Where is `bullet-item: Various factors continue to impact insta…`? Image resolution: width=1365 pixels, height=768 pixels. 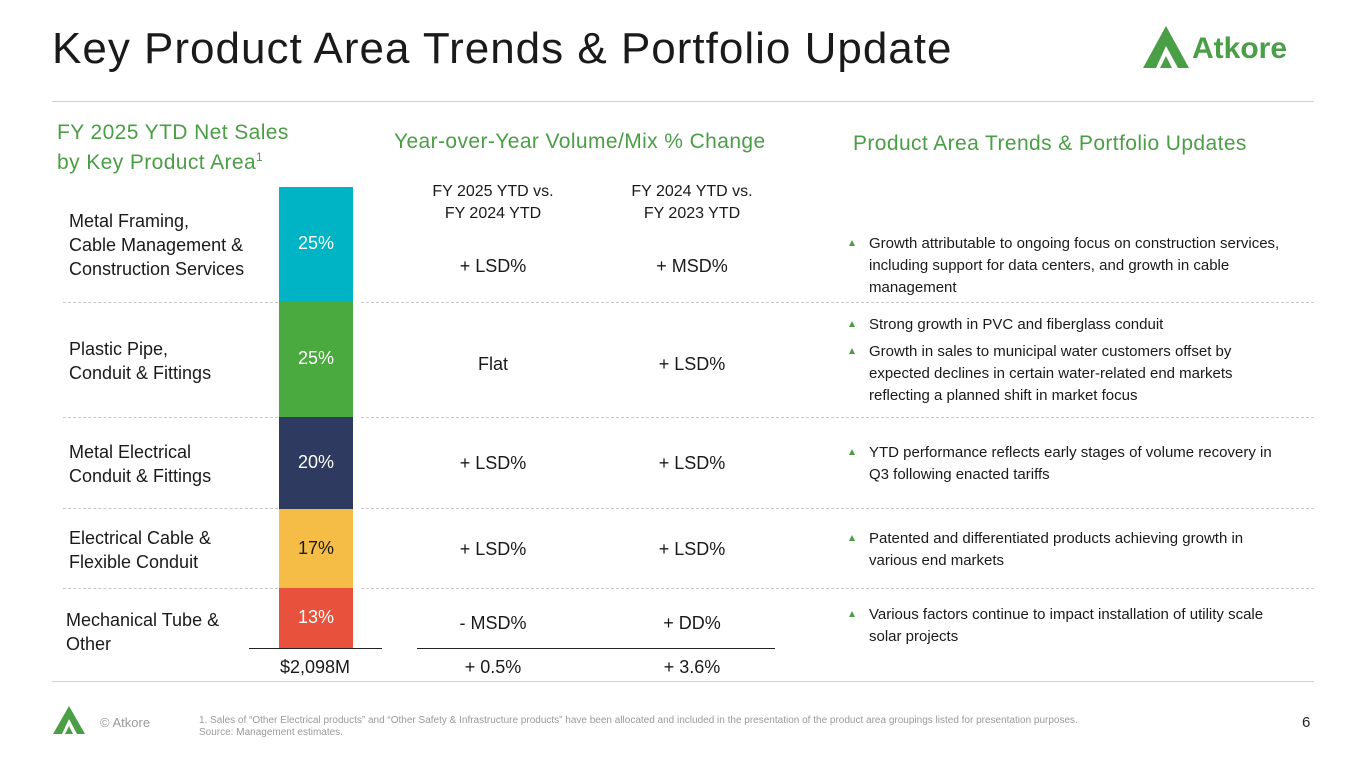
bullet-item: Various factors continue to impact insta… is located at coordinates (1071, 626).